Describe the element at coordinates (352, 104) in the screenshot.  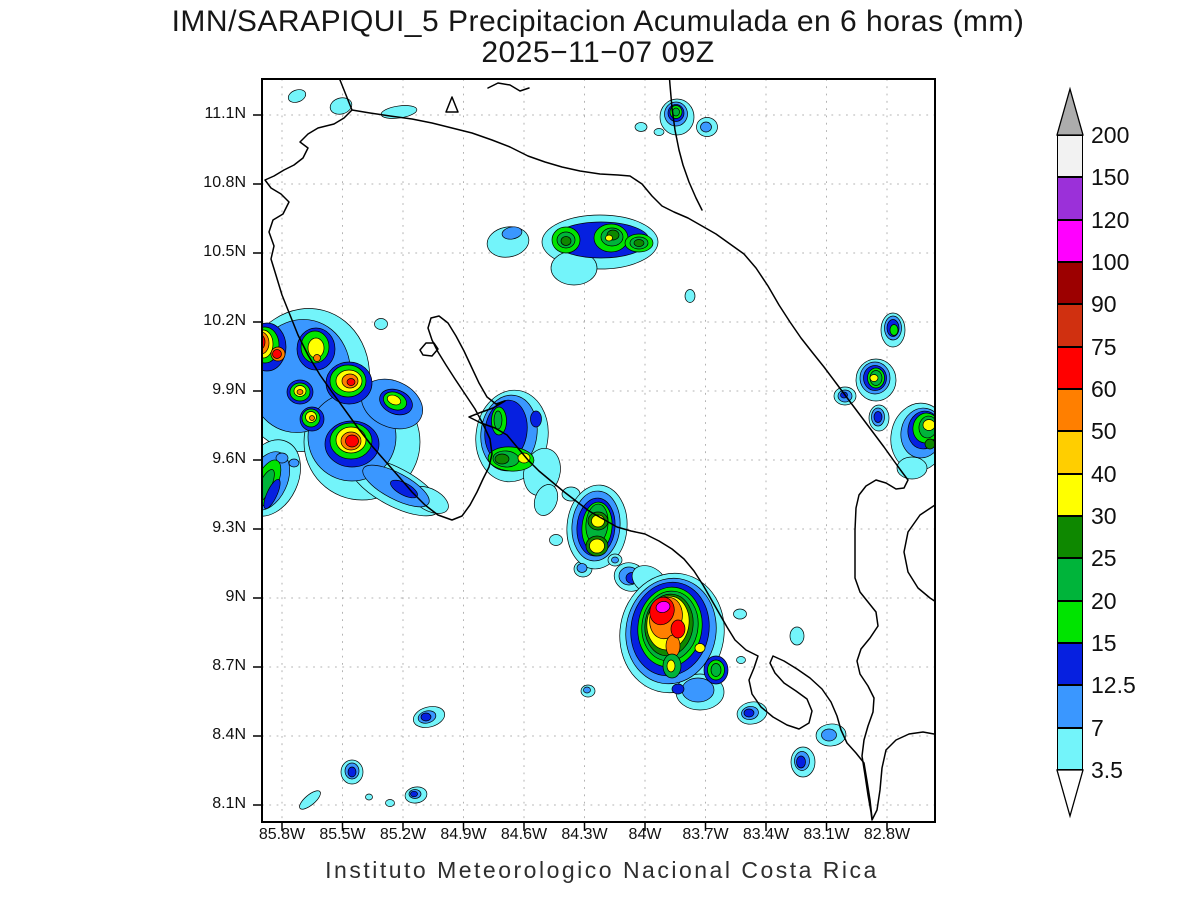
I see `precip-nw-dots` at that location.